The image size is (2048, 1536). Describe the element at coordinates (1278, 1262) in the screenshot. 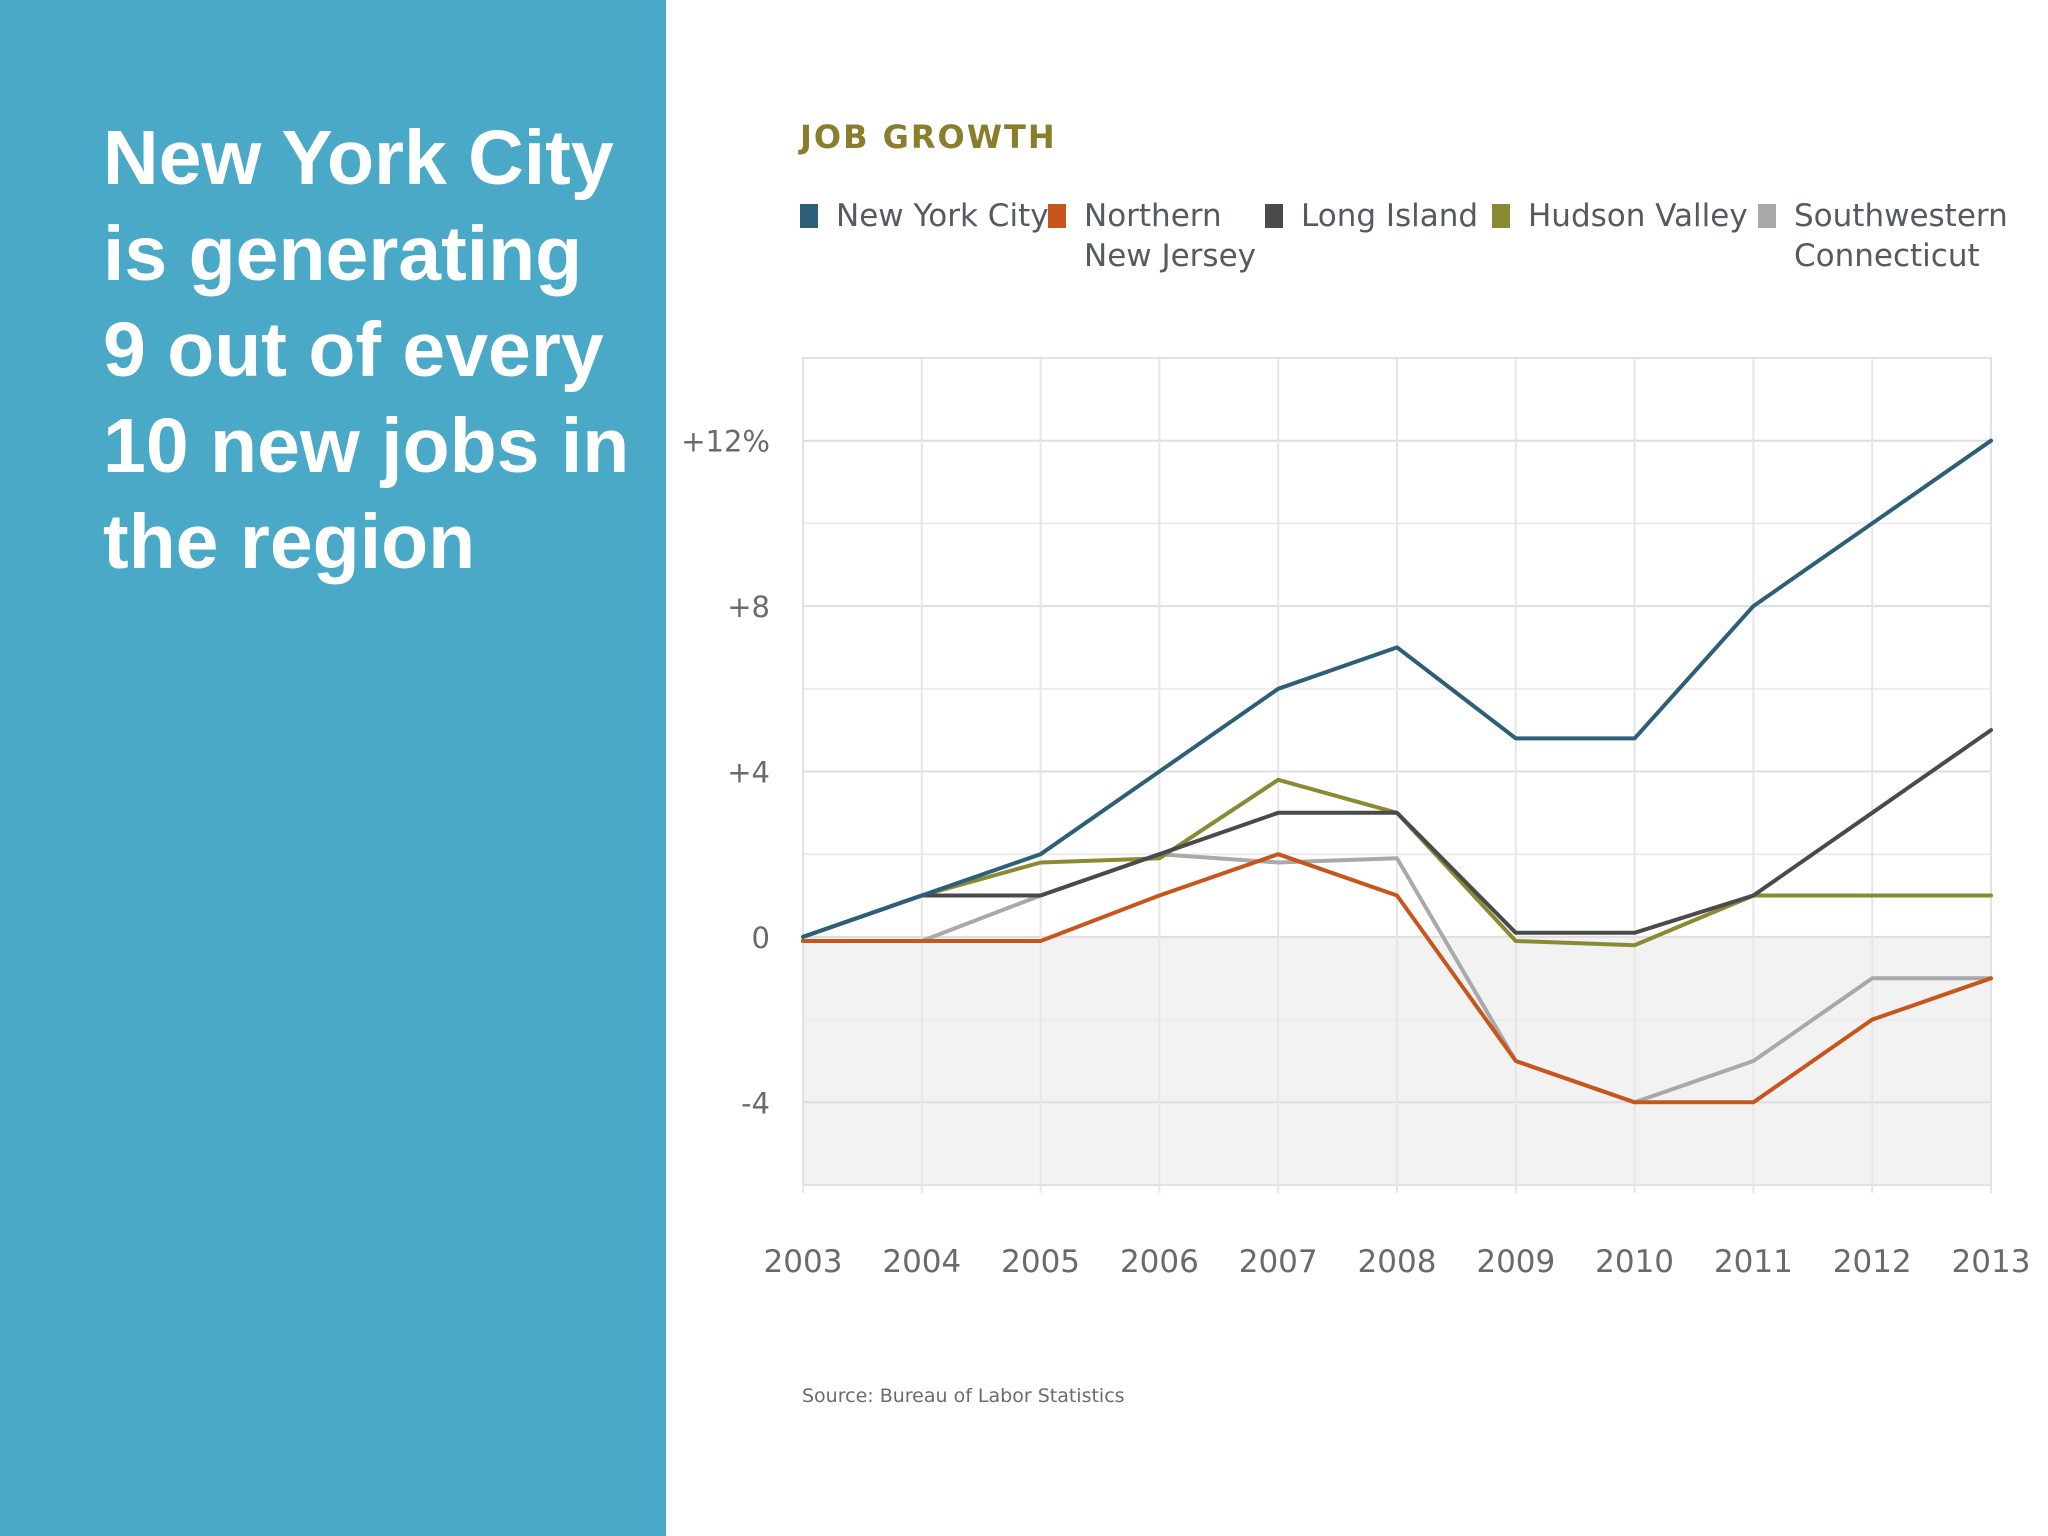

I see `x-tick-label: 2007` at that location.